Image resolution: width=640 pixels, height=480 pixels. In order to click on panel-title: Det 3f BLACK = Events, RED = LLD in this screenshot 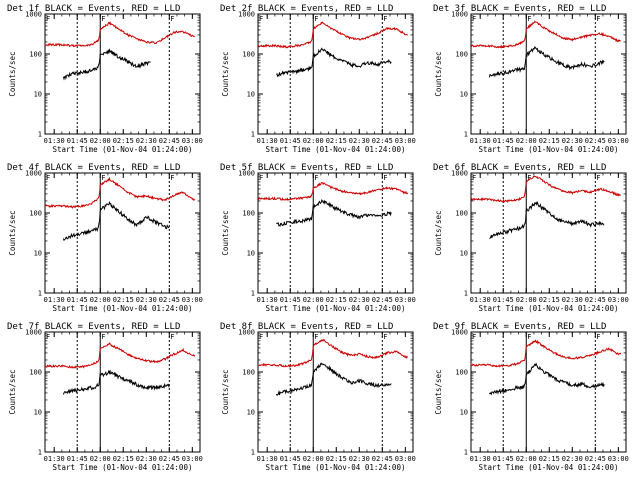, I will do `click(519, 9)`.